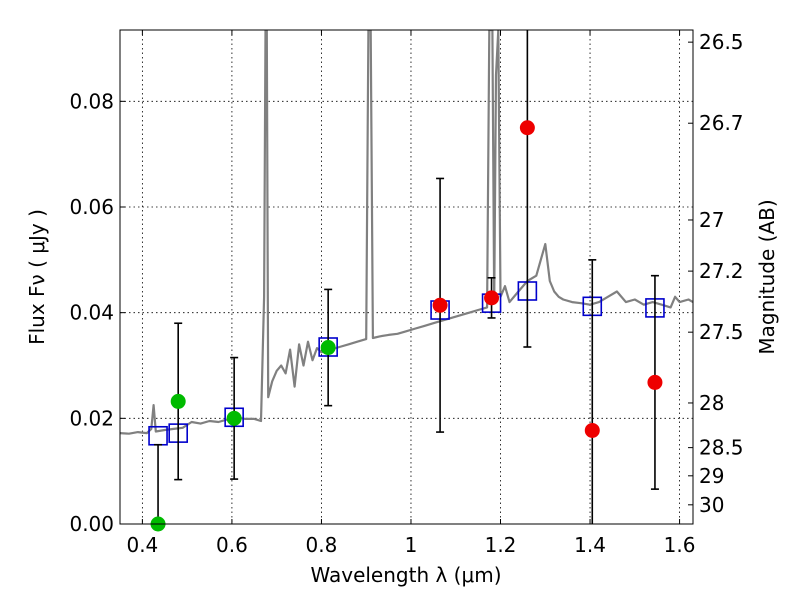 The height and width of the screenshot is (600, 800). Describe the element at coordinates (91, 418) in the screenshot. I see `y-tick-label: 0.02` at that location.